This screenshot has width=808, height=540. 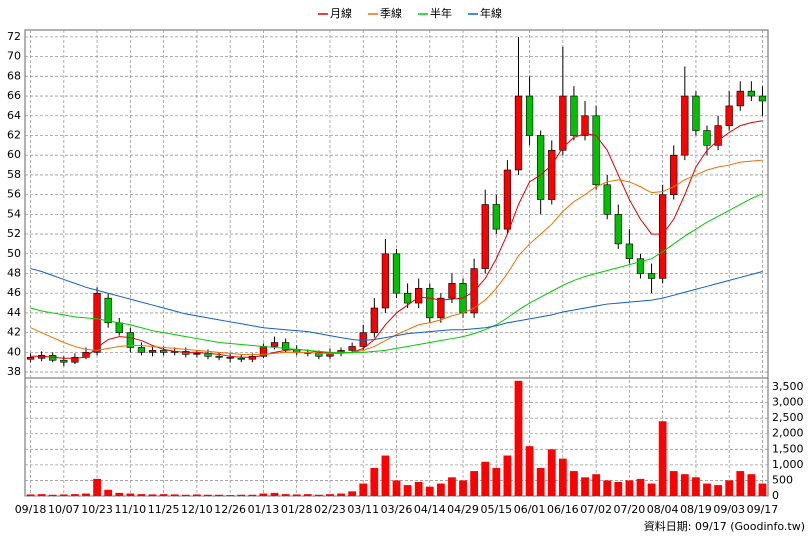 What do you see at coordinates (788, 448) in the screenshot?
I see `y2-tick-label: 1,500` at bounding box center [788, 448].